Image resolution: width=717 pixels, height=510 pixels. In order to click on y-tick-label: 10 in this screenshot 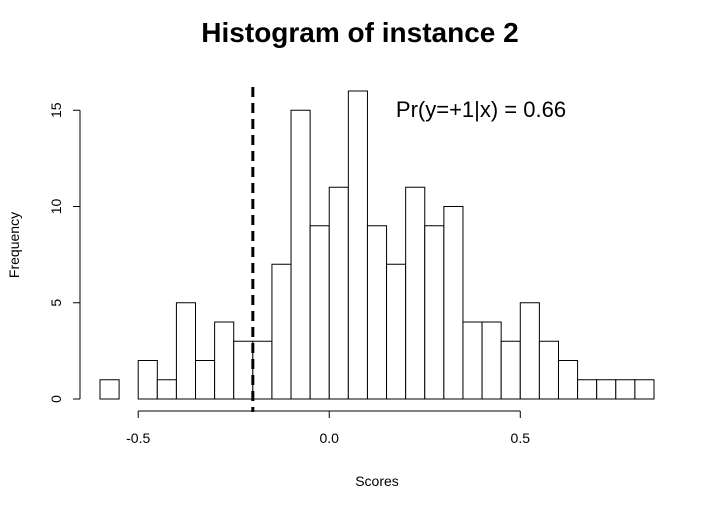, I will do `click(56, 207)`.